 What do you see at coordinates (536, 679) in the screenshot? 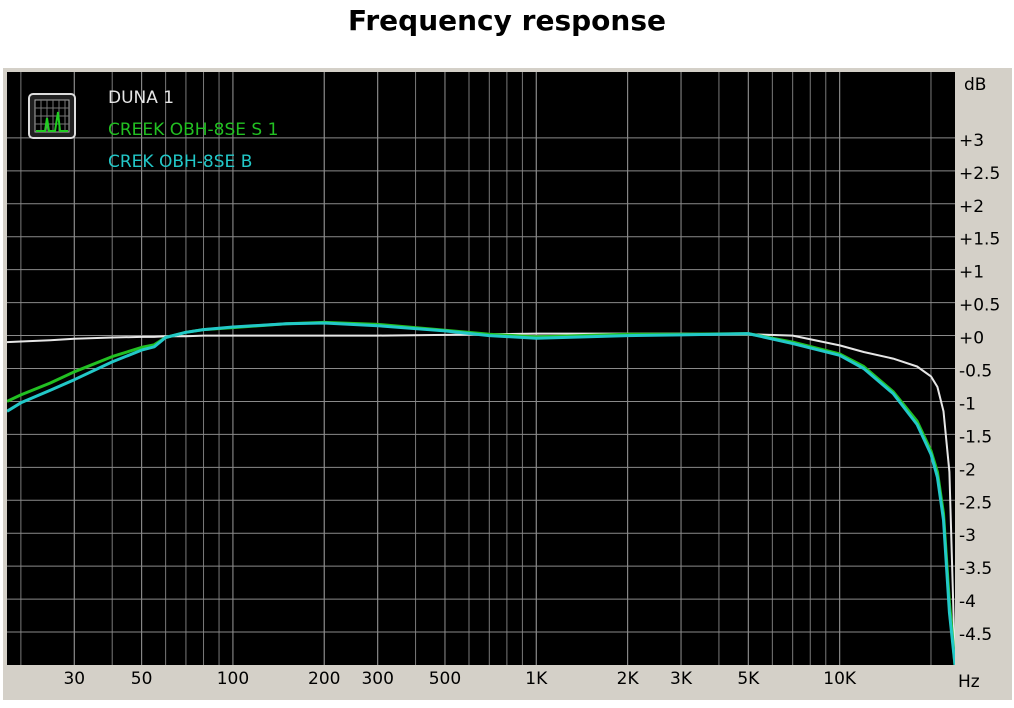
I see `x-tick-label: 1K` at bounding box center [536, 679].